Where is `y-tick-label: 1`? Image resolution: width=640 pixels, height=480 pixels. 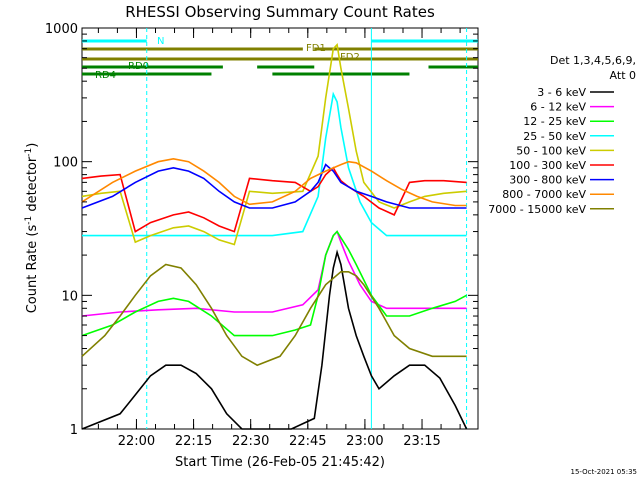 y-tick-label: 1 is located at coordinates (74, 430).